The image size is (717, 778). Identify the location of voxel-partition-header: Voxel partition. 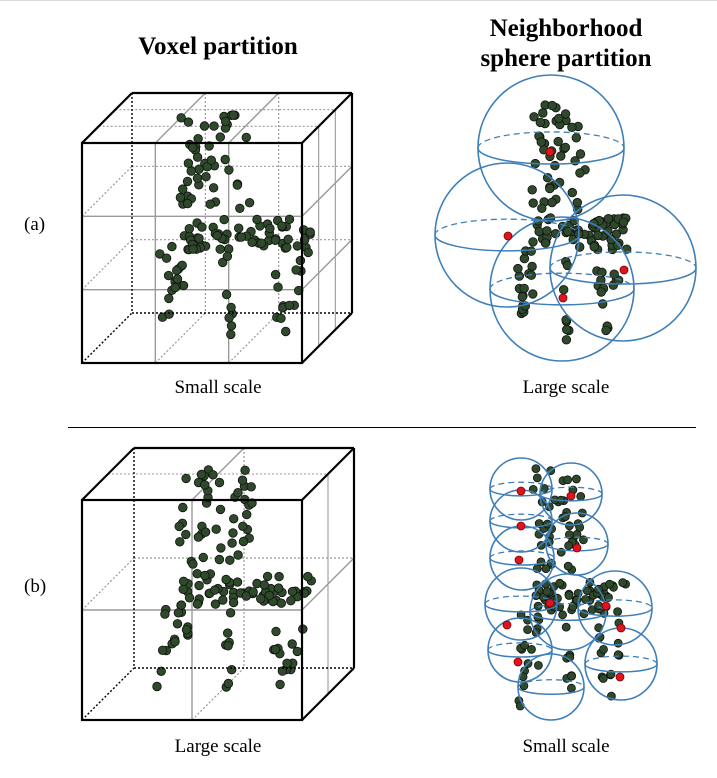
(218, 46).